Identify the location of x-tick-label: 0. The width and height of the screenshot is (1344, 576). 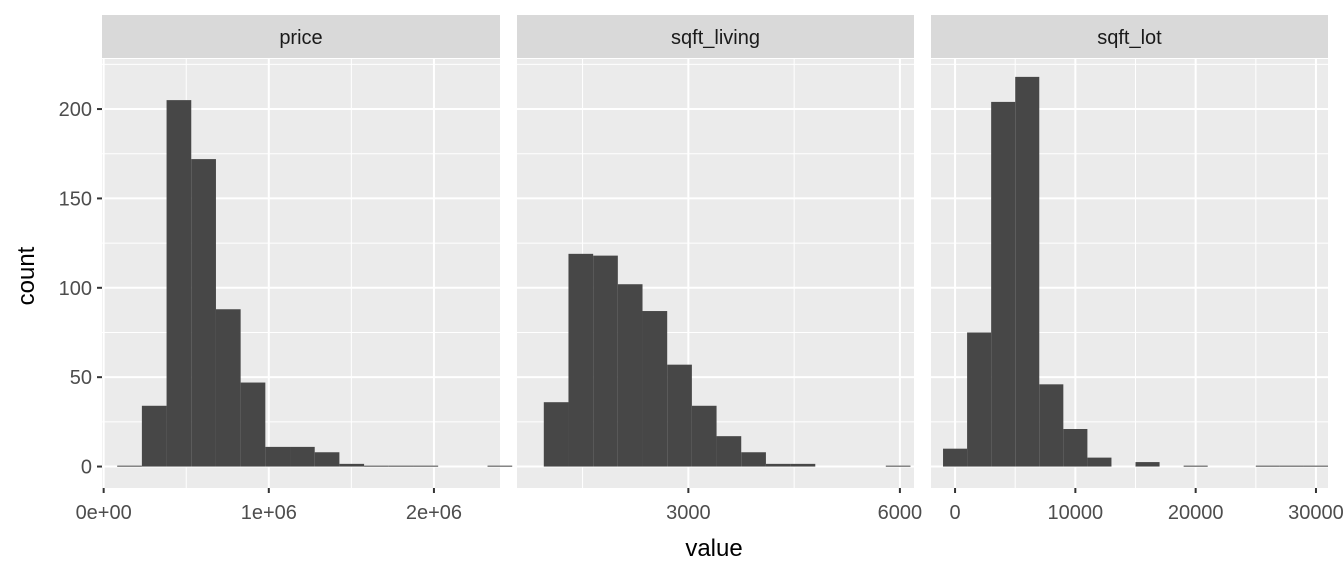
(954, 513).